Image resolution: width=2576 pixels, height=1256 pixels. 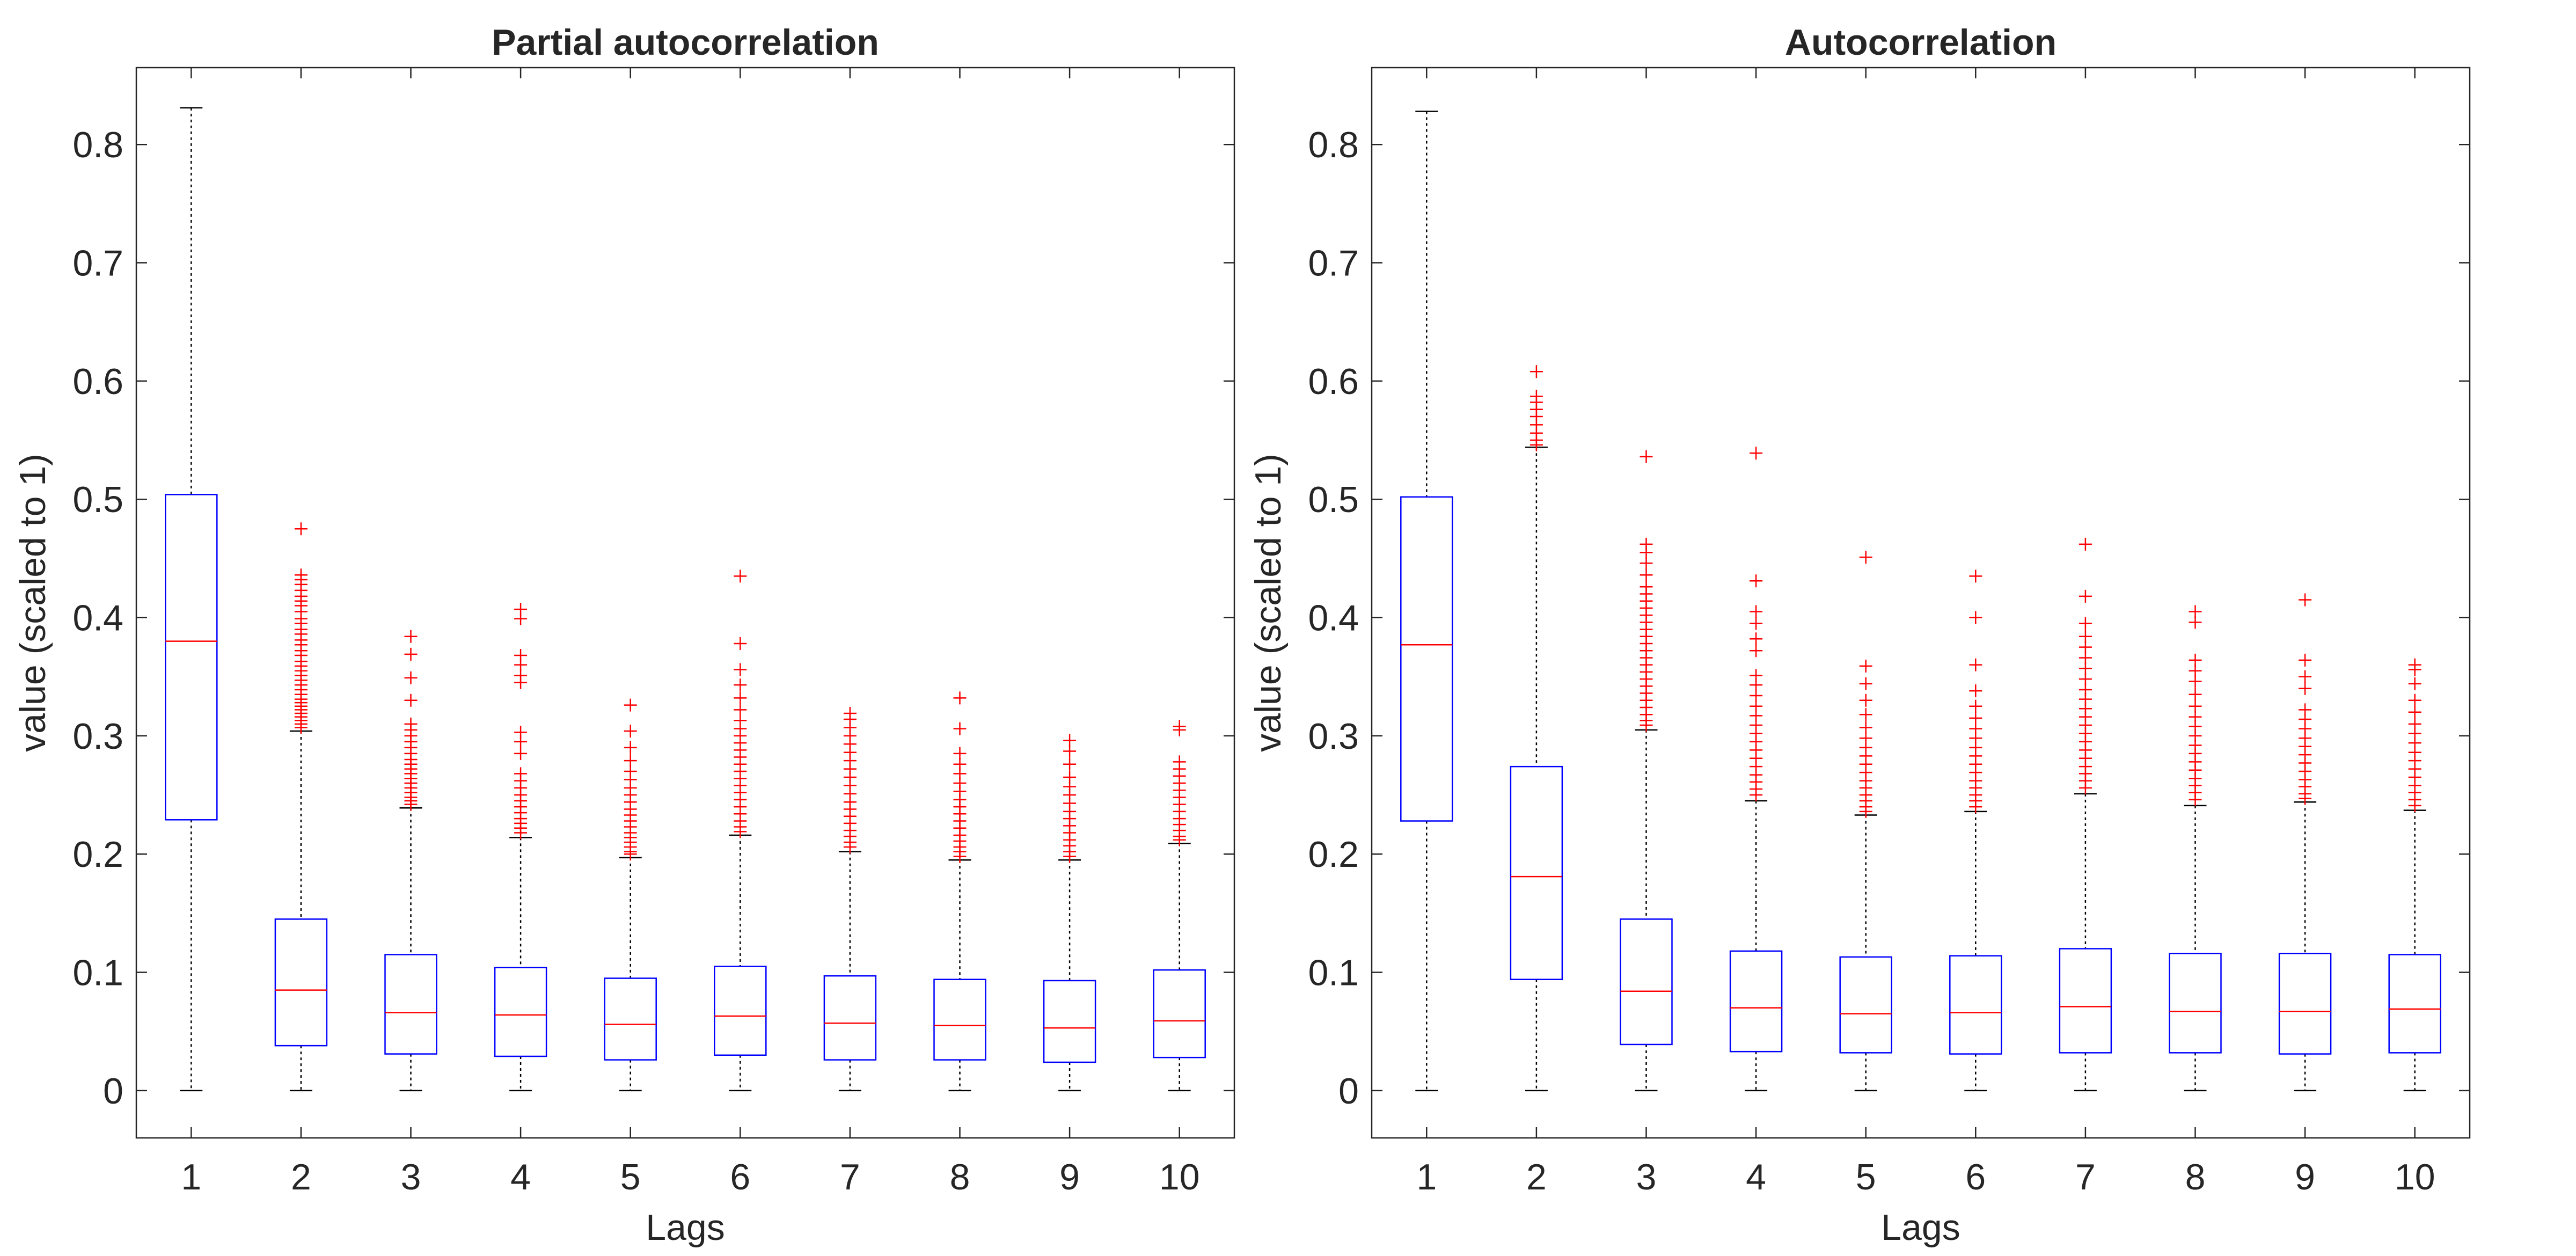 I want to click on x-tick-label: 10, so click(x=1179, y=1177).